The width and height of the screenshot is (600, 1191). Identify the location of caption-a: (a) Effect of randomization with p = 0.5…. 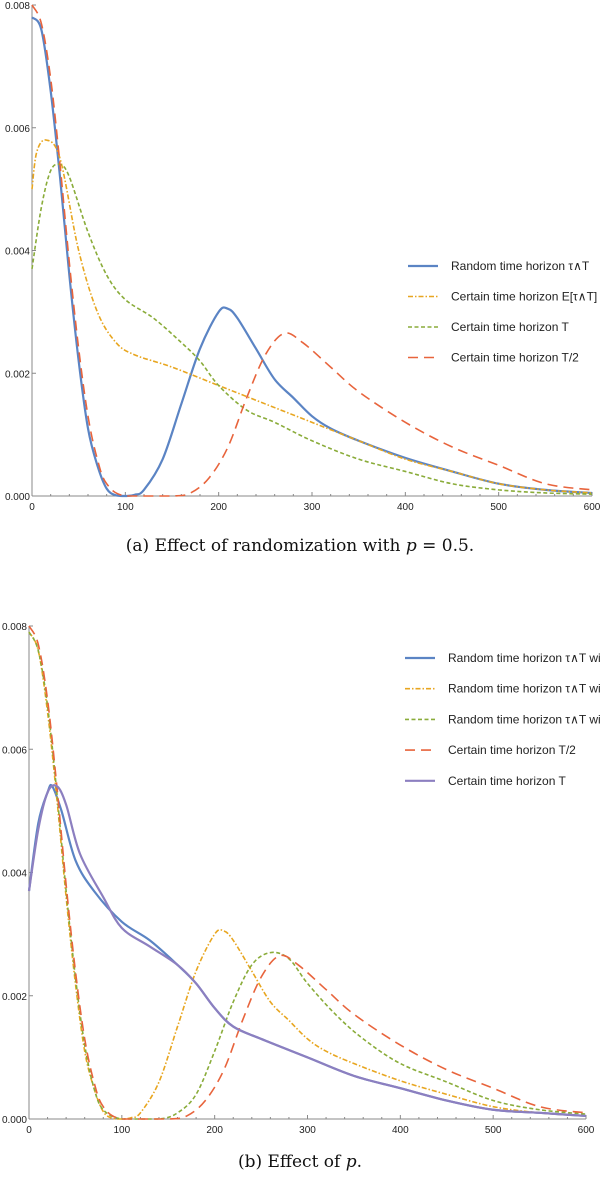
(300, 546).